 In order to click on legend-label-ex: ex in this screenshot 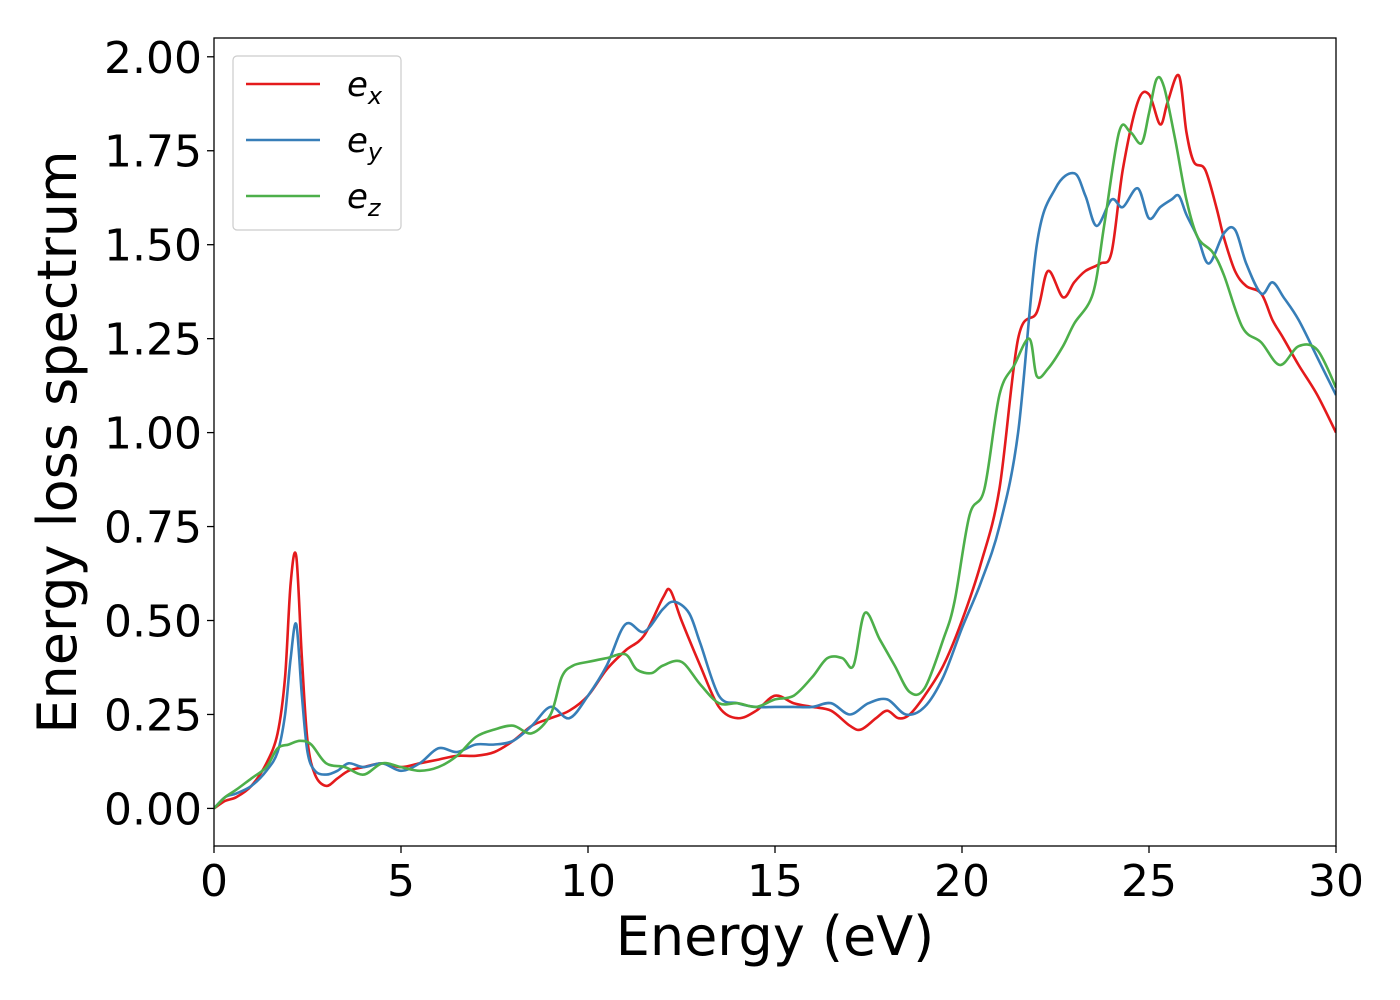, I will do `click(365, 87)`.